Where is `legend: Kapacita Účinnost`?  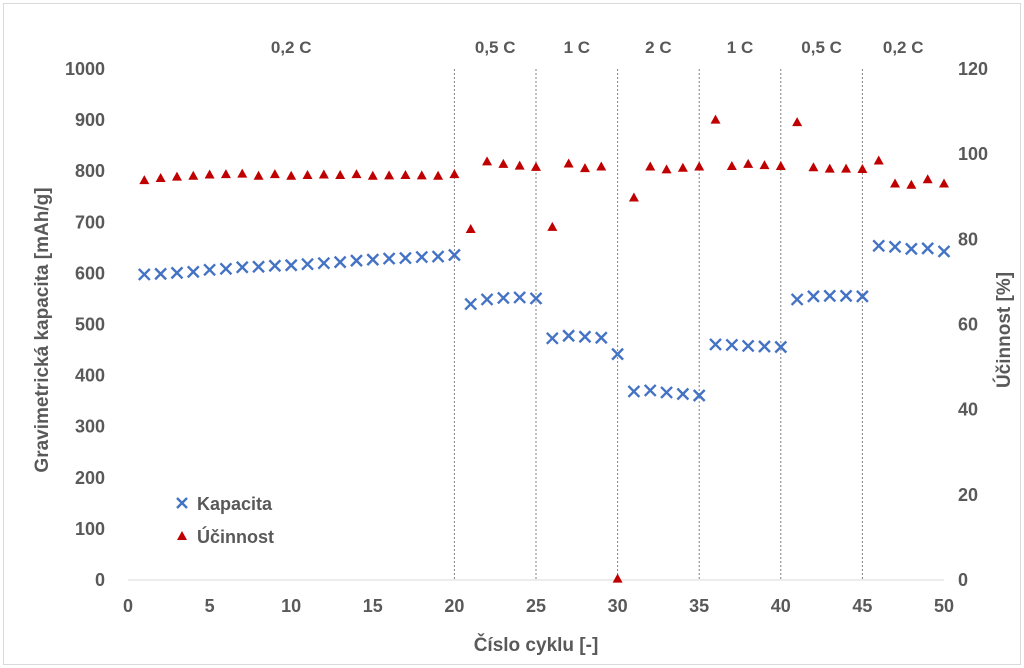
legend: Kapacita Účinnost is located at coordinates (225, 520).